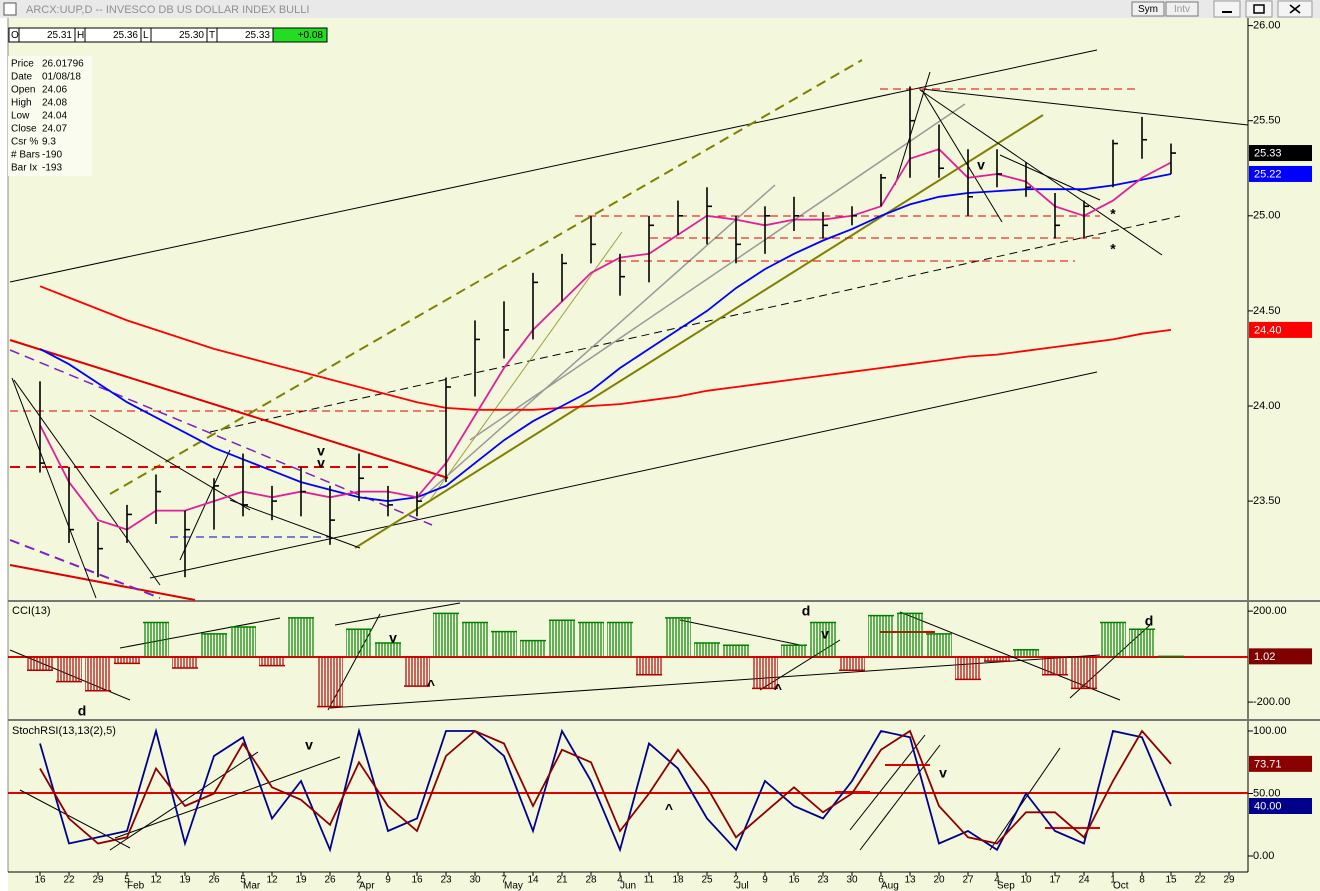  I want to click on x-tick-label: 7, so click(504, 880).